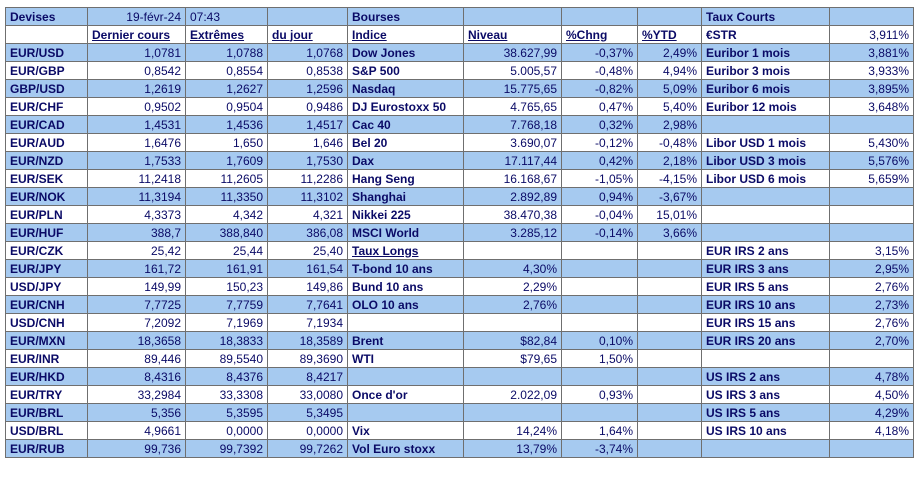 This screenshot has width=922, height=487. Describe the element at coordinates (46, 124) in the screenshot. I see `currency-pair: EUR/CAD` at that location.